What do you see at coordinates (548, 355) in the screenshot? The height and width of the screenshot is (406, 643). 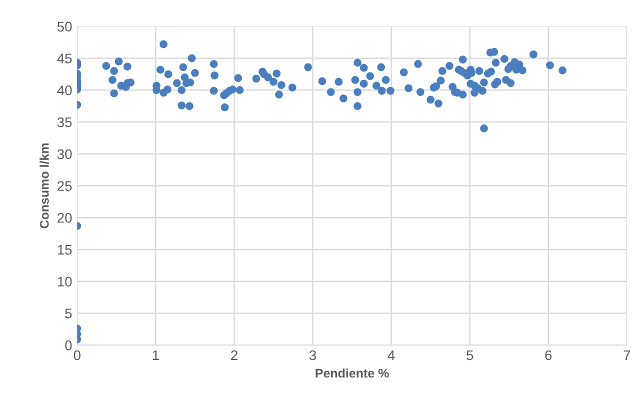 I see `x-tick-label: 6` at bounding box center [548, 355].